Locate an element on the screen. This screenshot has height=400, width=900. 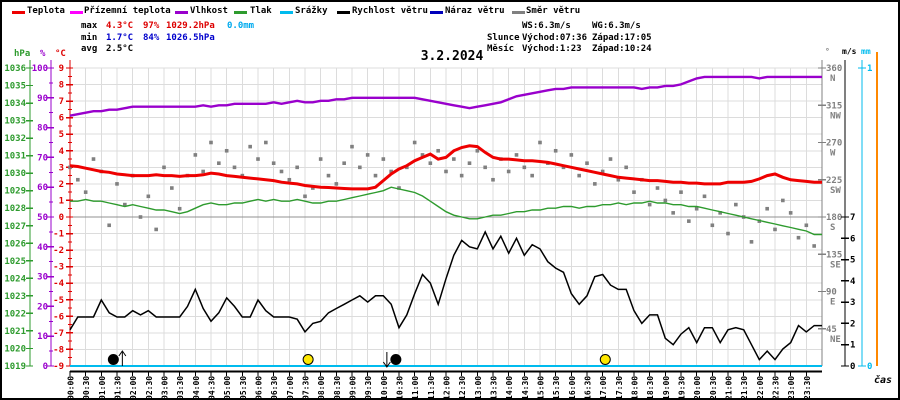
svg-text: 1035 is located at coordinates (15, 87).